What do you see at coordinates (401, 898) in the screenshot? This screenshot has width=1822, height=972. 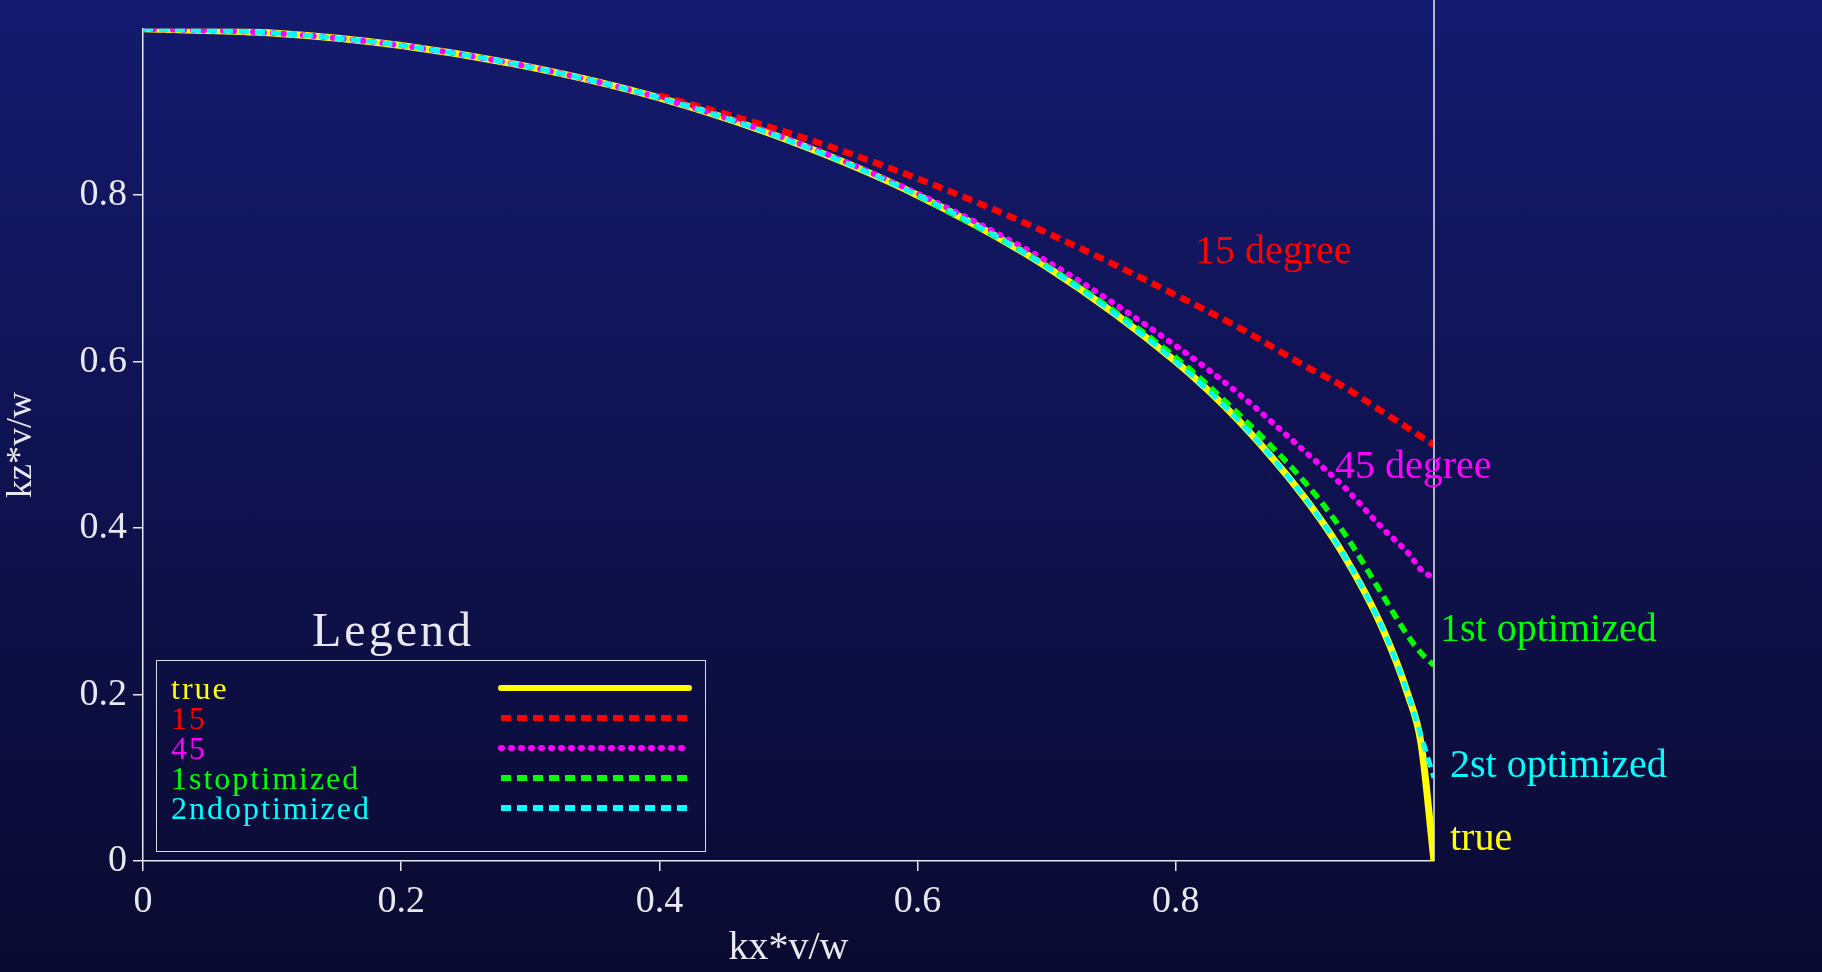 I see `x-tick-label: 0.2` at bounding box center [401, 898].